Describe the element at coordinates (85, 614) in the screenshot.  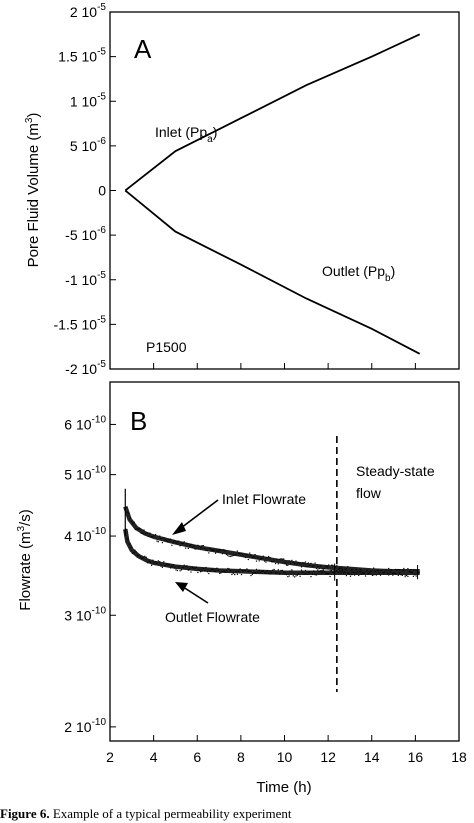
I see `panel-b-ytick-label: 3 10-10` at that location.